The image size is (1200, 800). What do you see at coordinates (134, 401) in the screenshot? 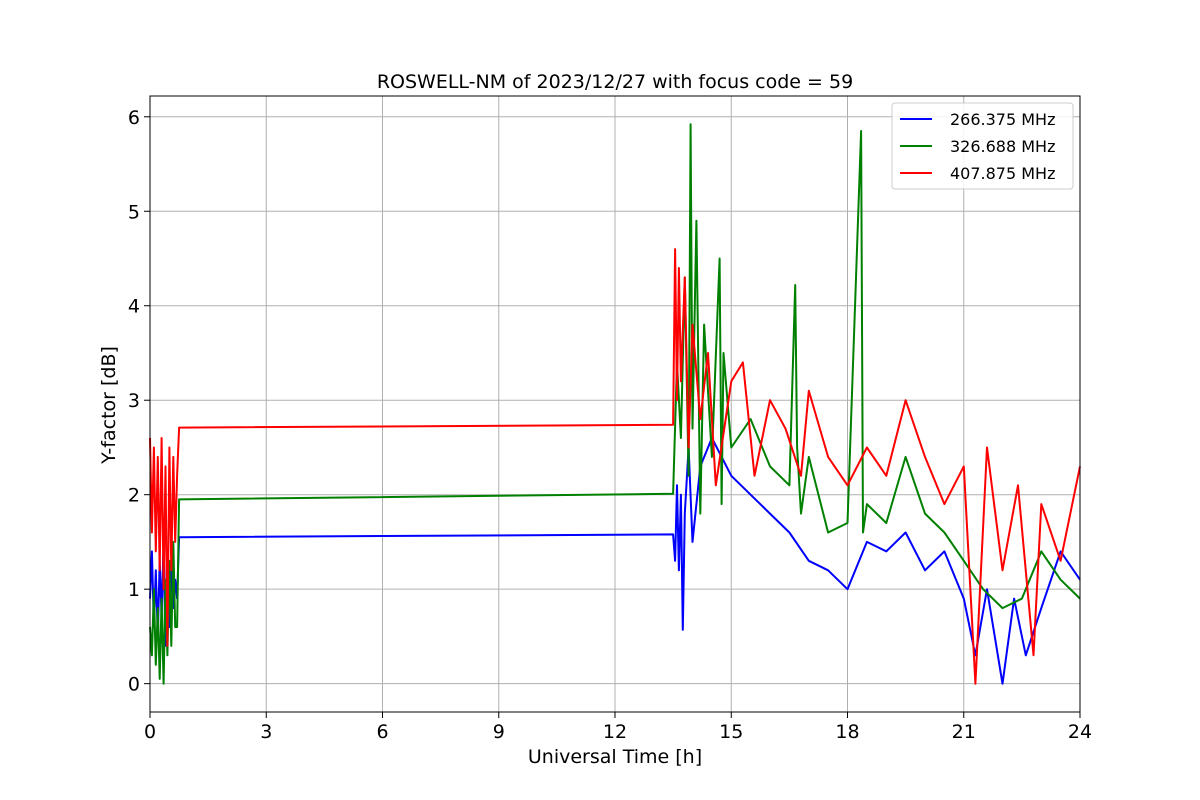
I see `y-tick-label: 3` at bounding box center [134, 401].